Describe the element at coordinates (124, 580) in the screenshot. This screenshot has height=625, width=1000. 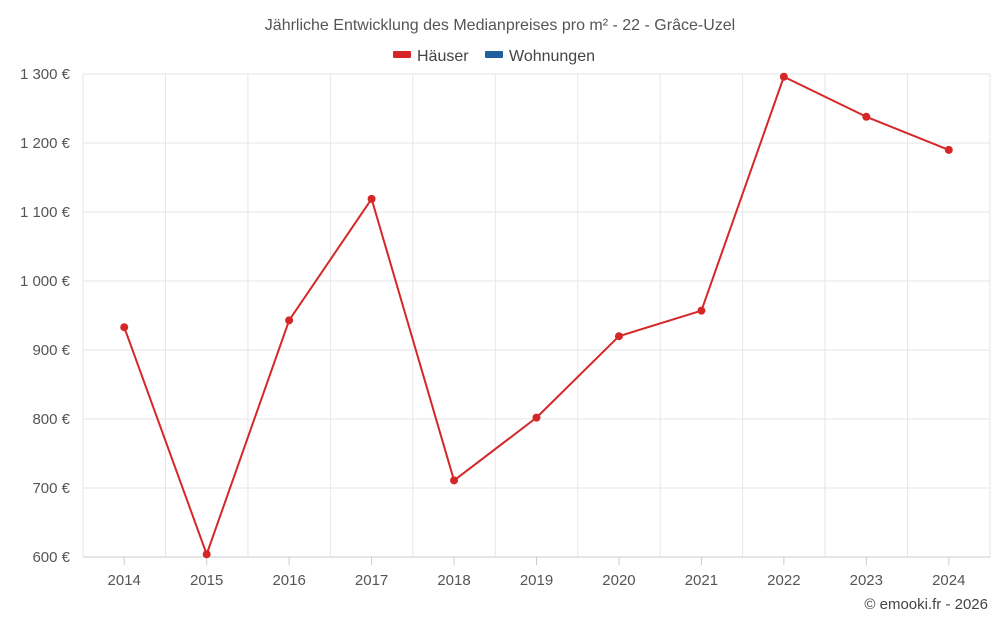
I see `x-tick-label: 2014` at that location.